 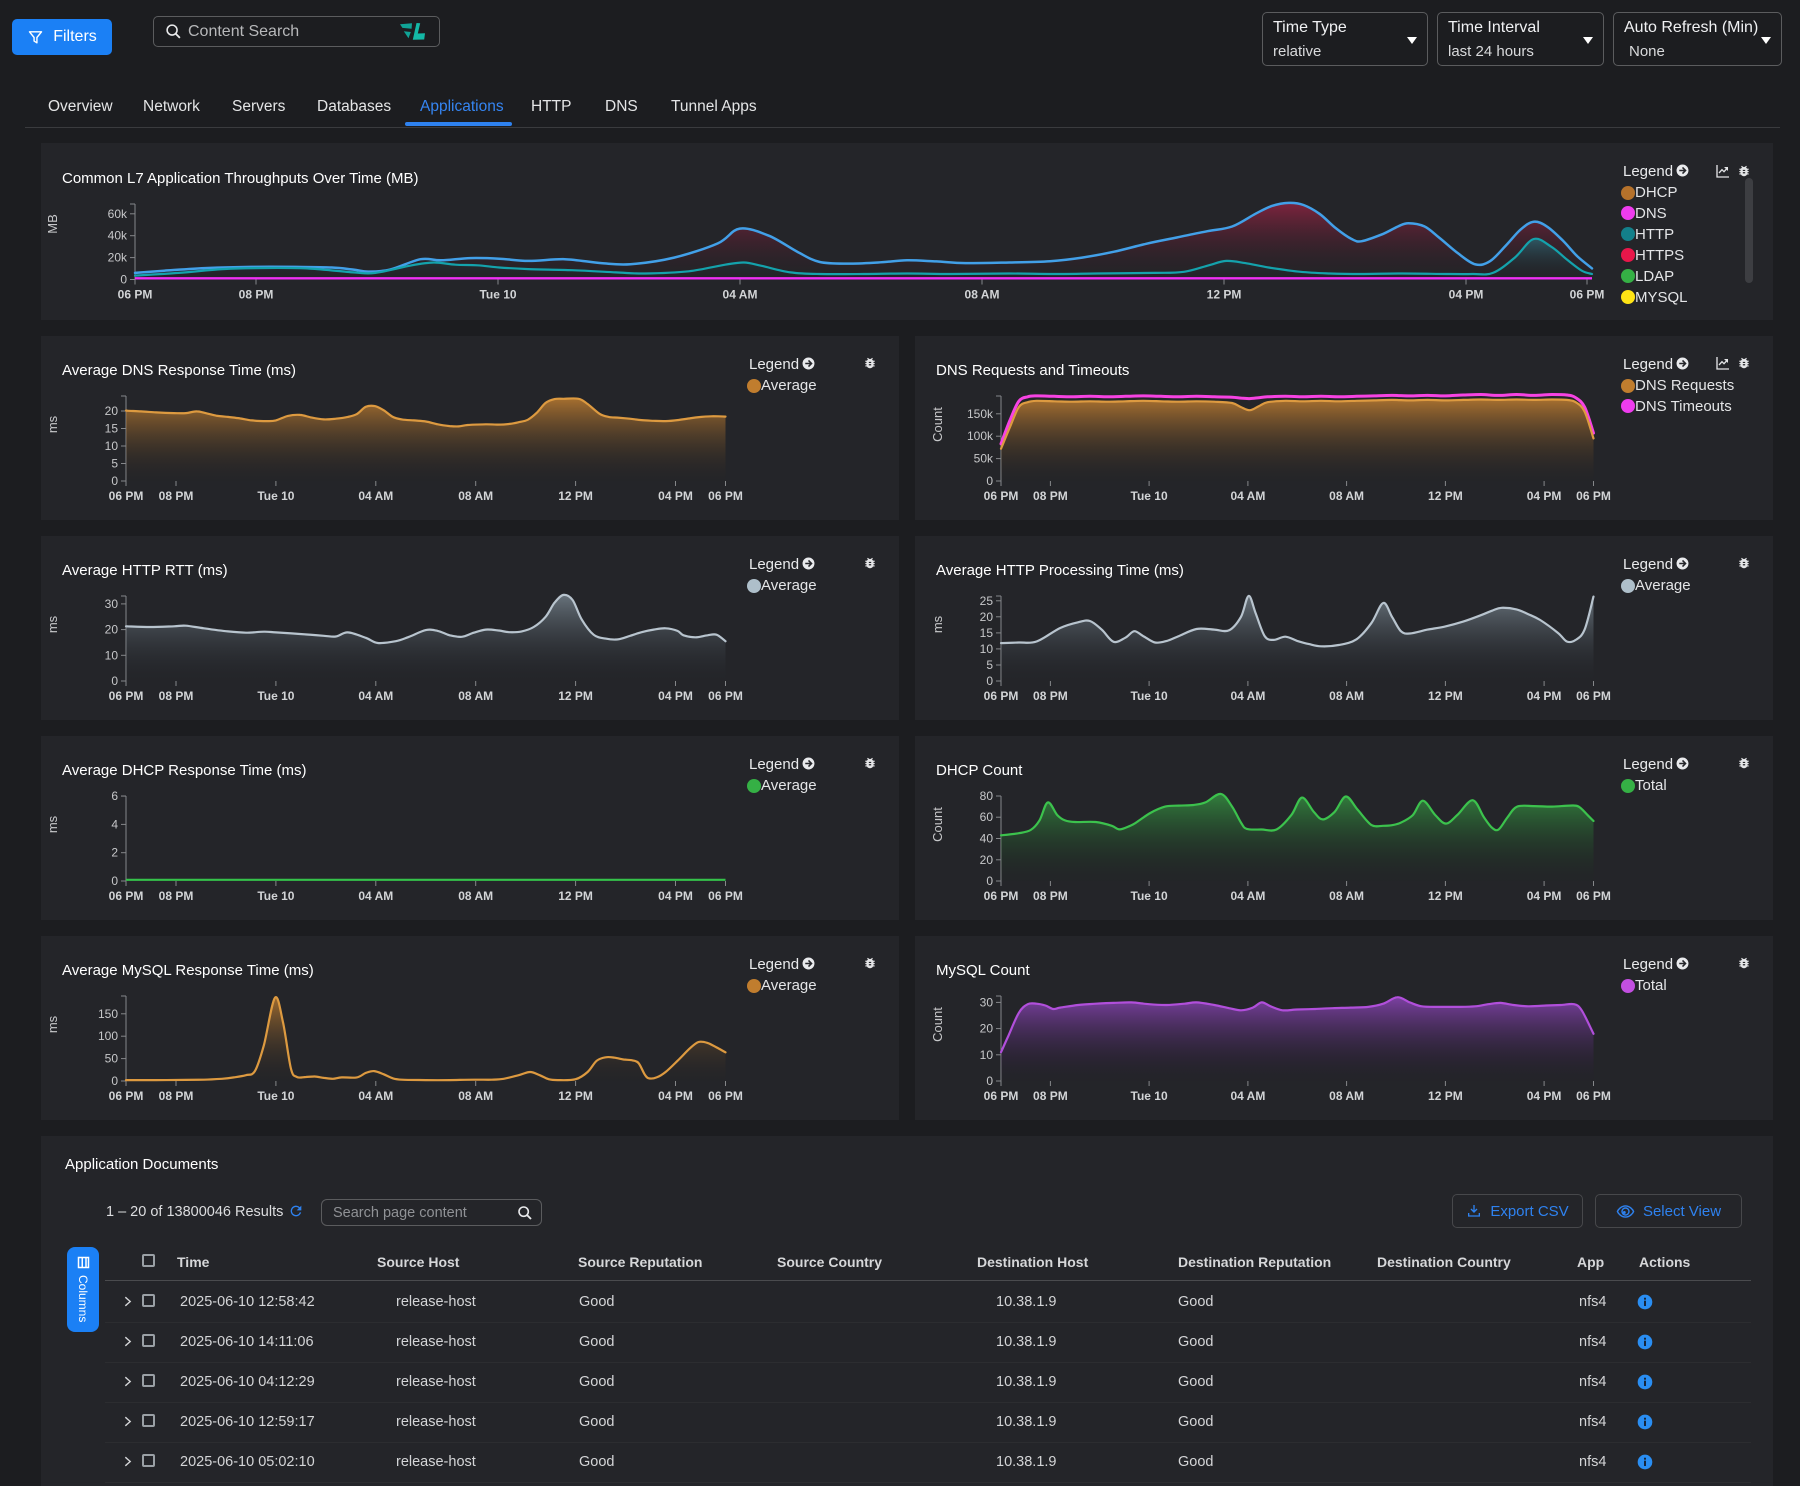 What do you see at coordinates (980, 414) in the screenshot?
I see `svg-text: 150k` at bounding box center [980, 414].